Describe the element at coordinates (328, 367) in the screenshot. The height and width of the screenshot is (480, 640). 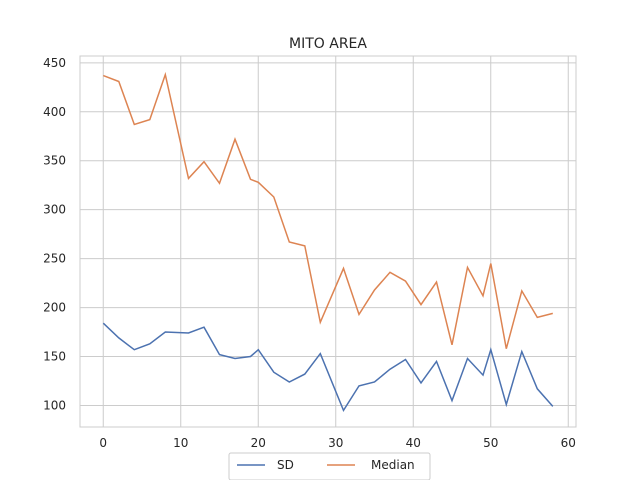
I see `series-line-sd` at that location.